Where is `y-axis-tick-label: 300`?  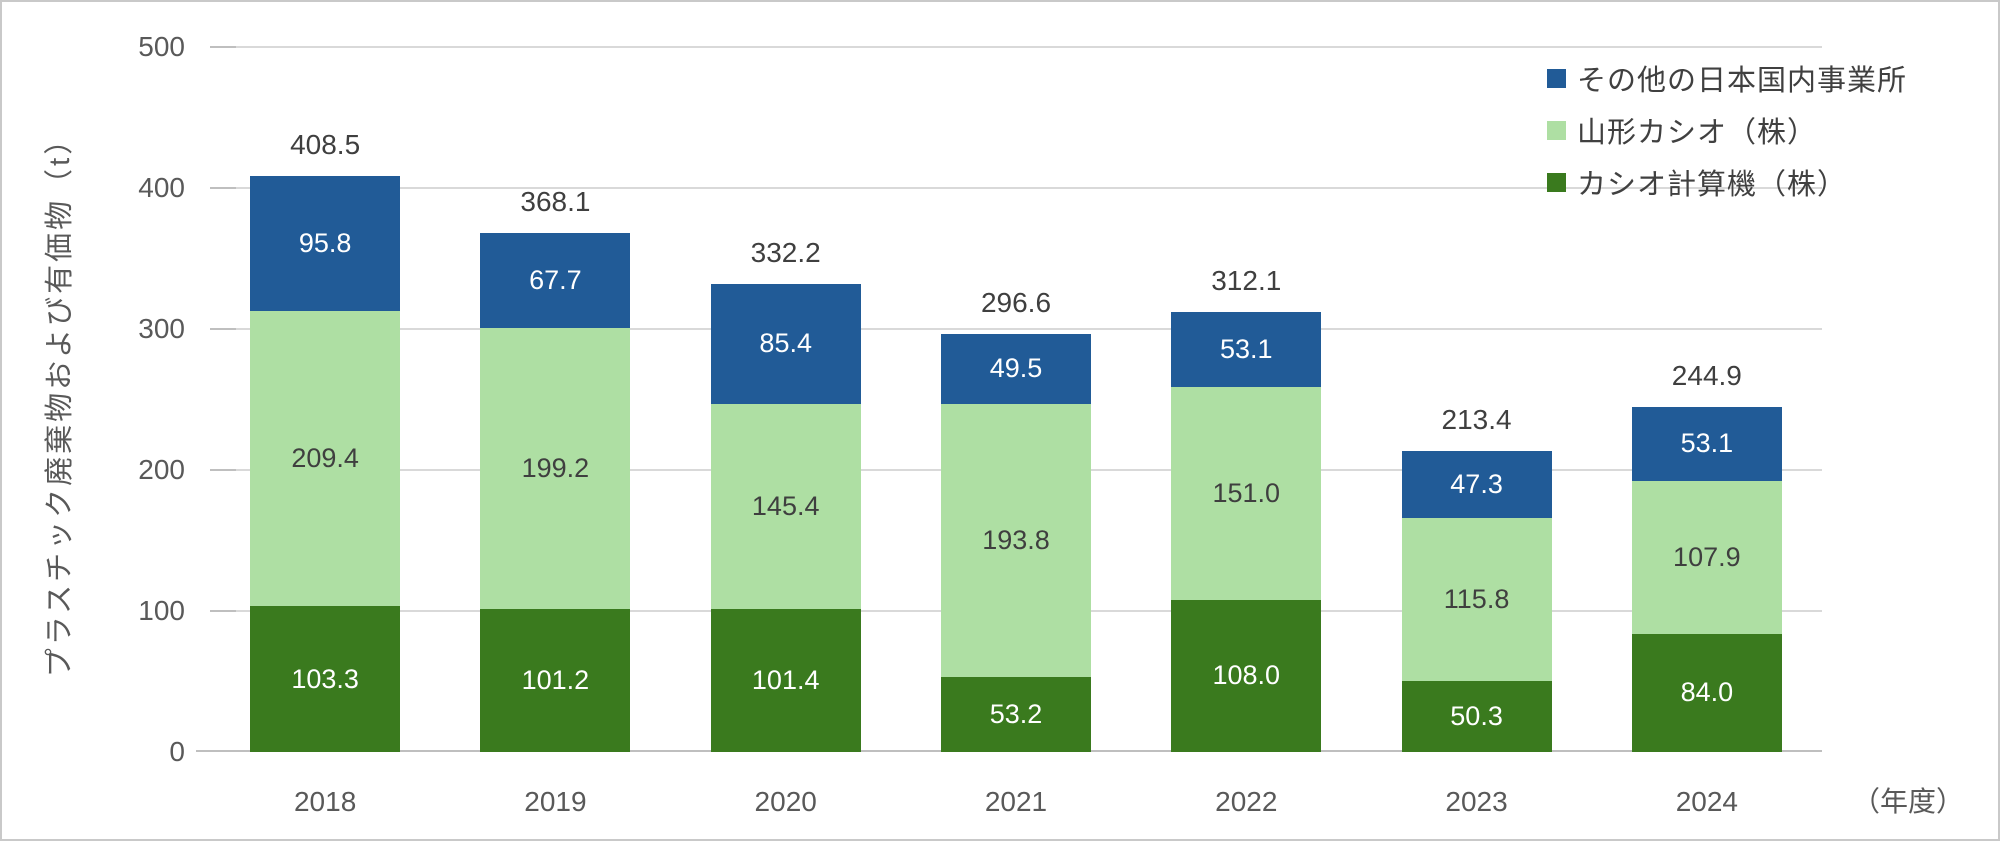 y-axis-tick-label: 300 is located at coordinates (161, 328).